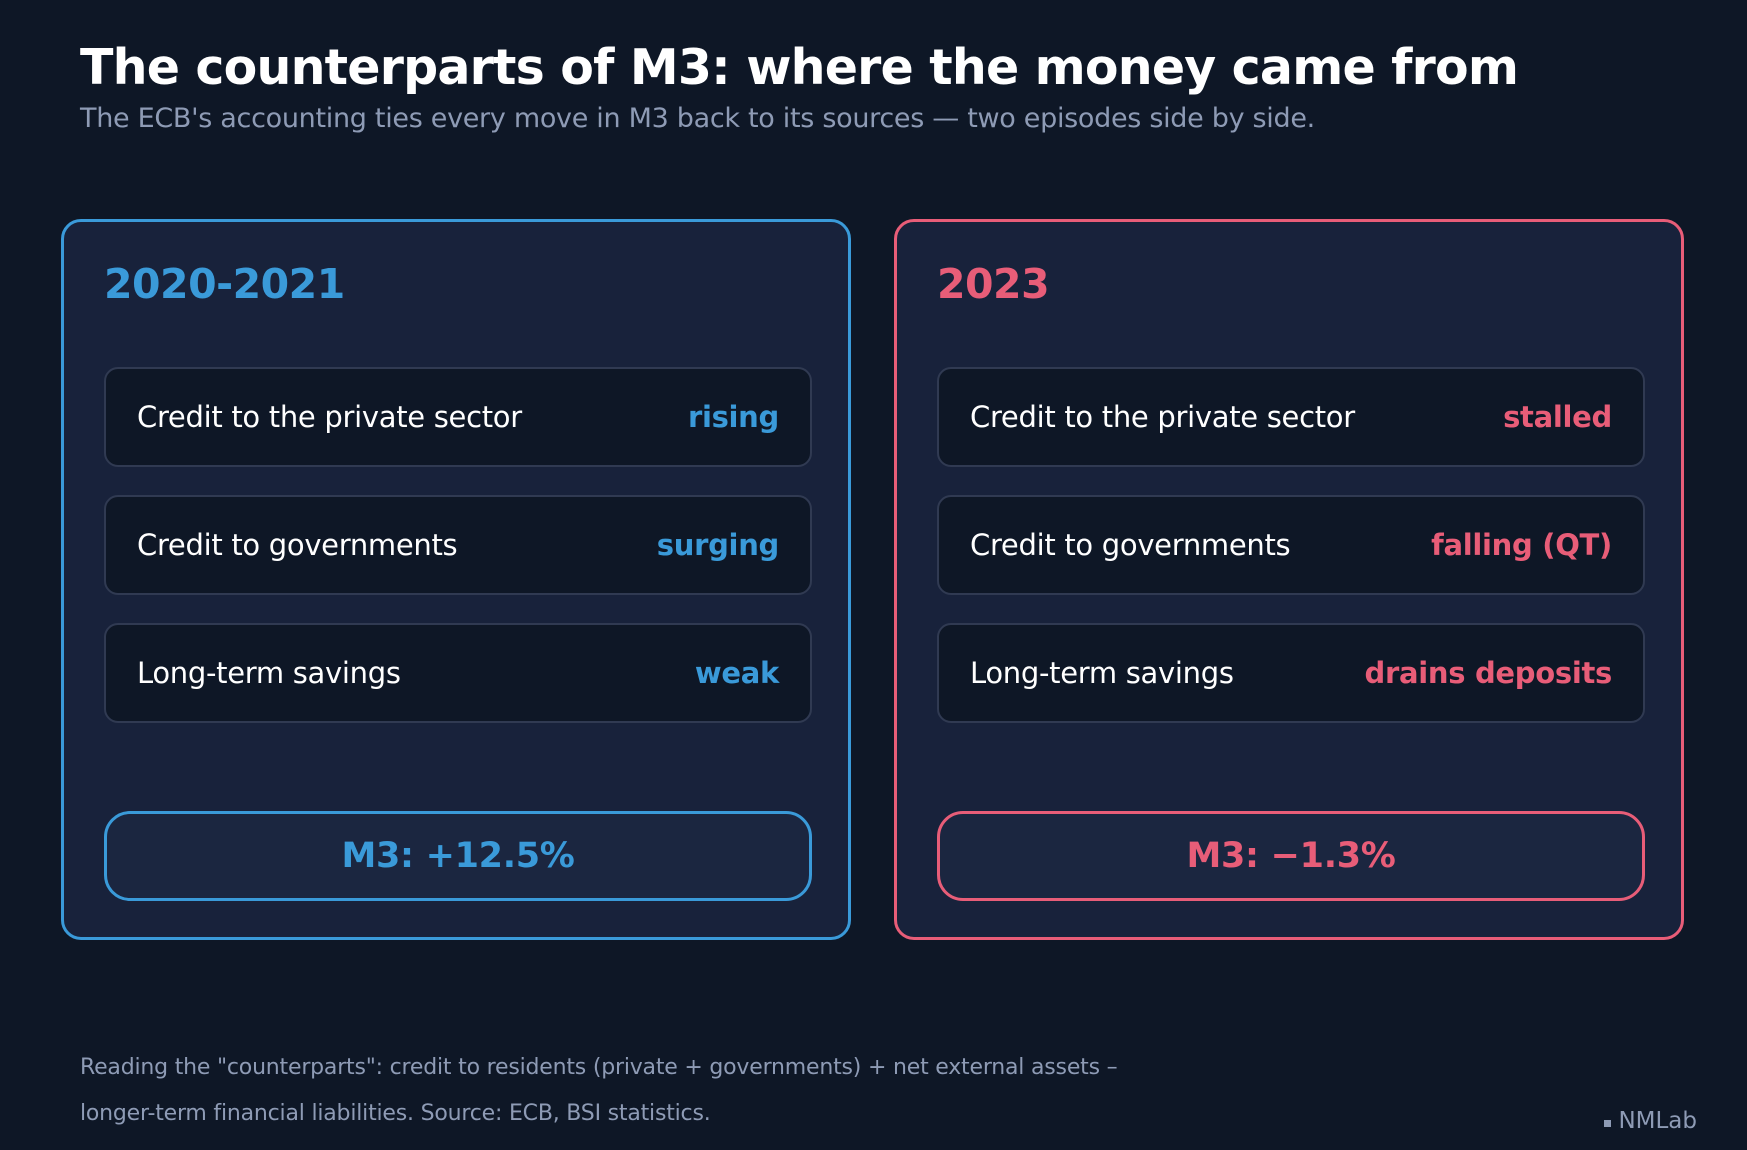 The image size is (1747, 1150). Describe the element at coordinates (733, 417) in the screenshot. I see `row-value: rising` at that location.